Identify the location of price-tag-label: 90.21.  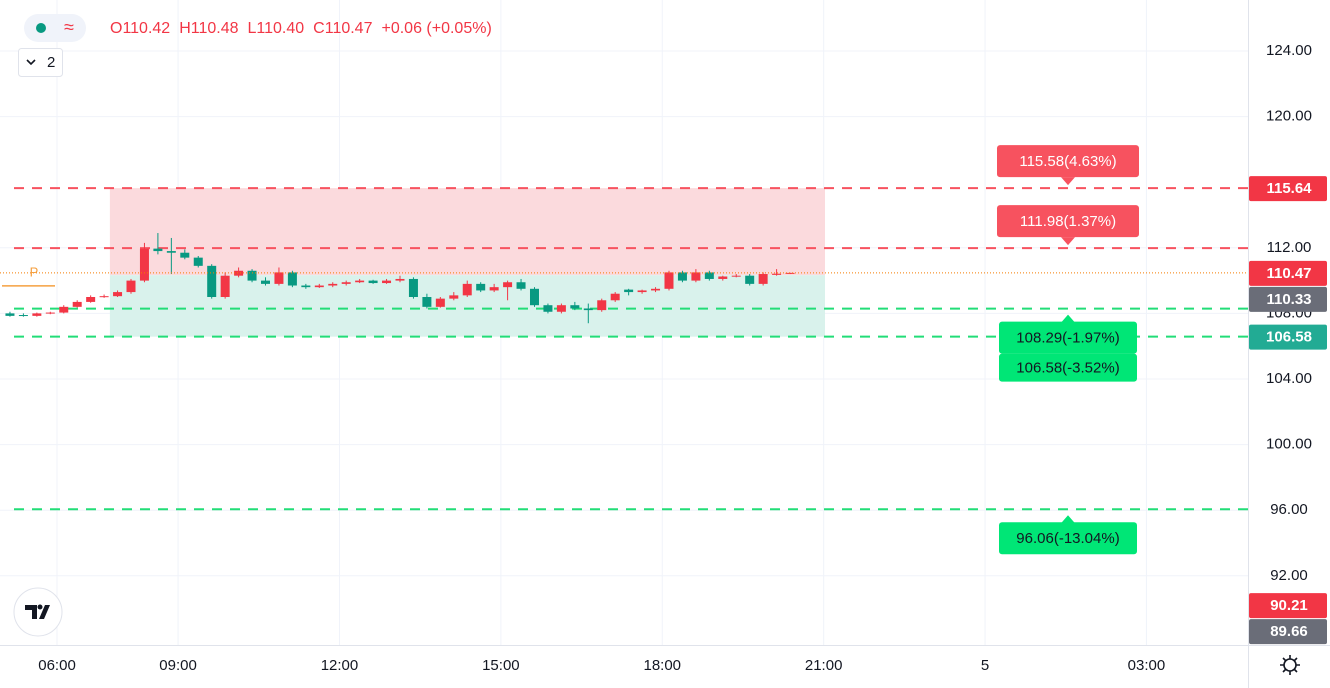
(1289, 605).